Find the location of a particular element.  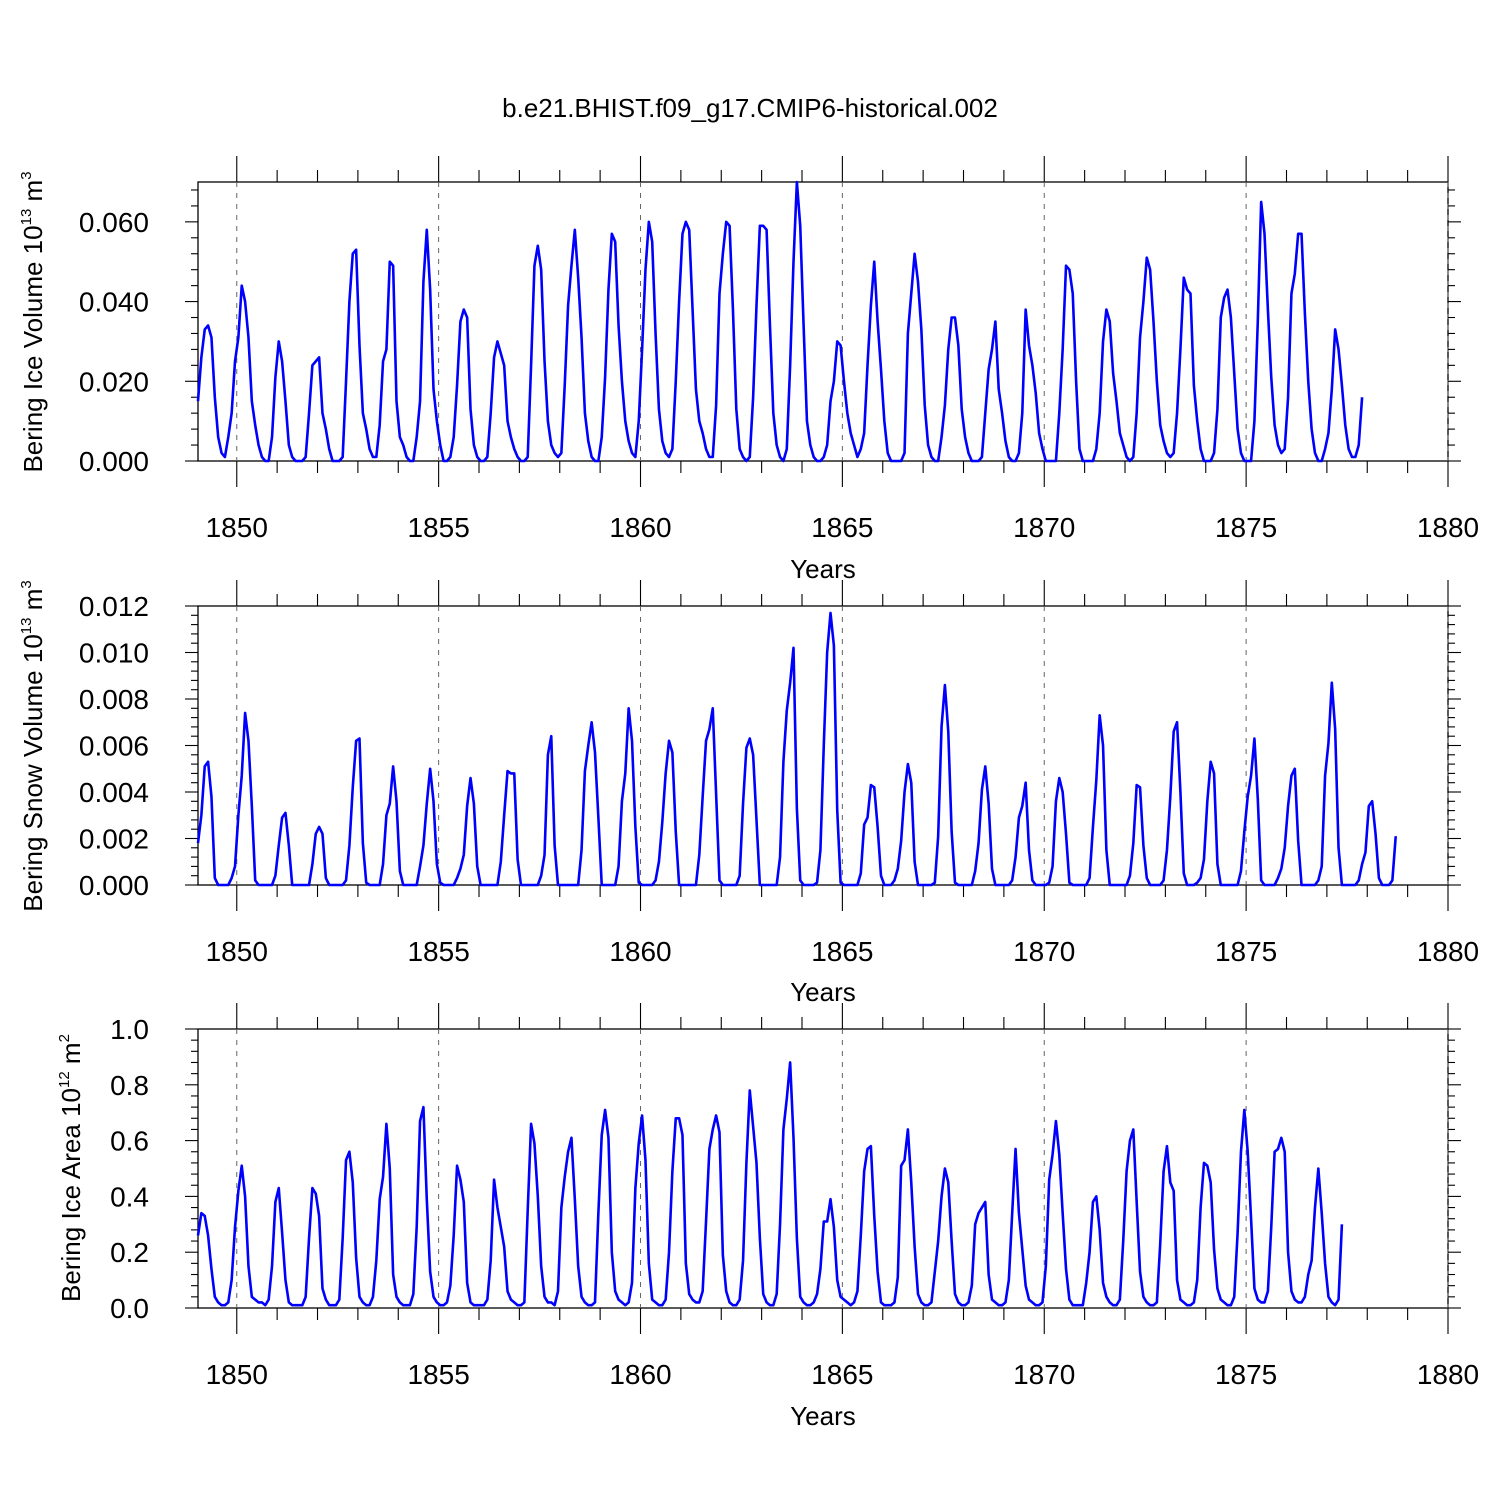

snow-volume-y-tick-label: 0.008 is located at coordinates (114, 699).